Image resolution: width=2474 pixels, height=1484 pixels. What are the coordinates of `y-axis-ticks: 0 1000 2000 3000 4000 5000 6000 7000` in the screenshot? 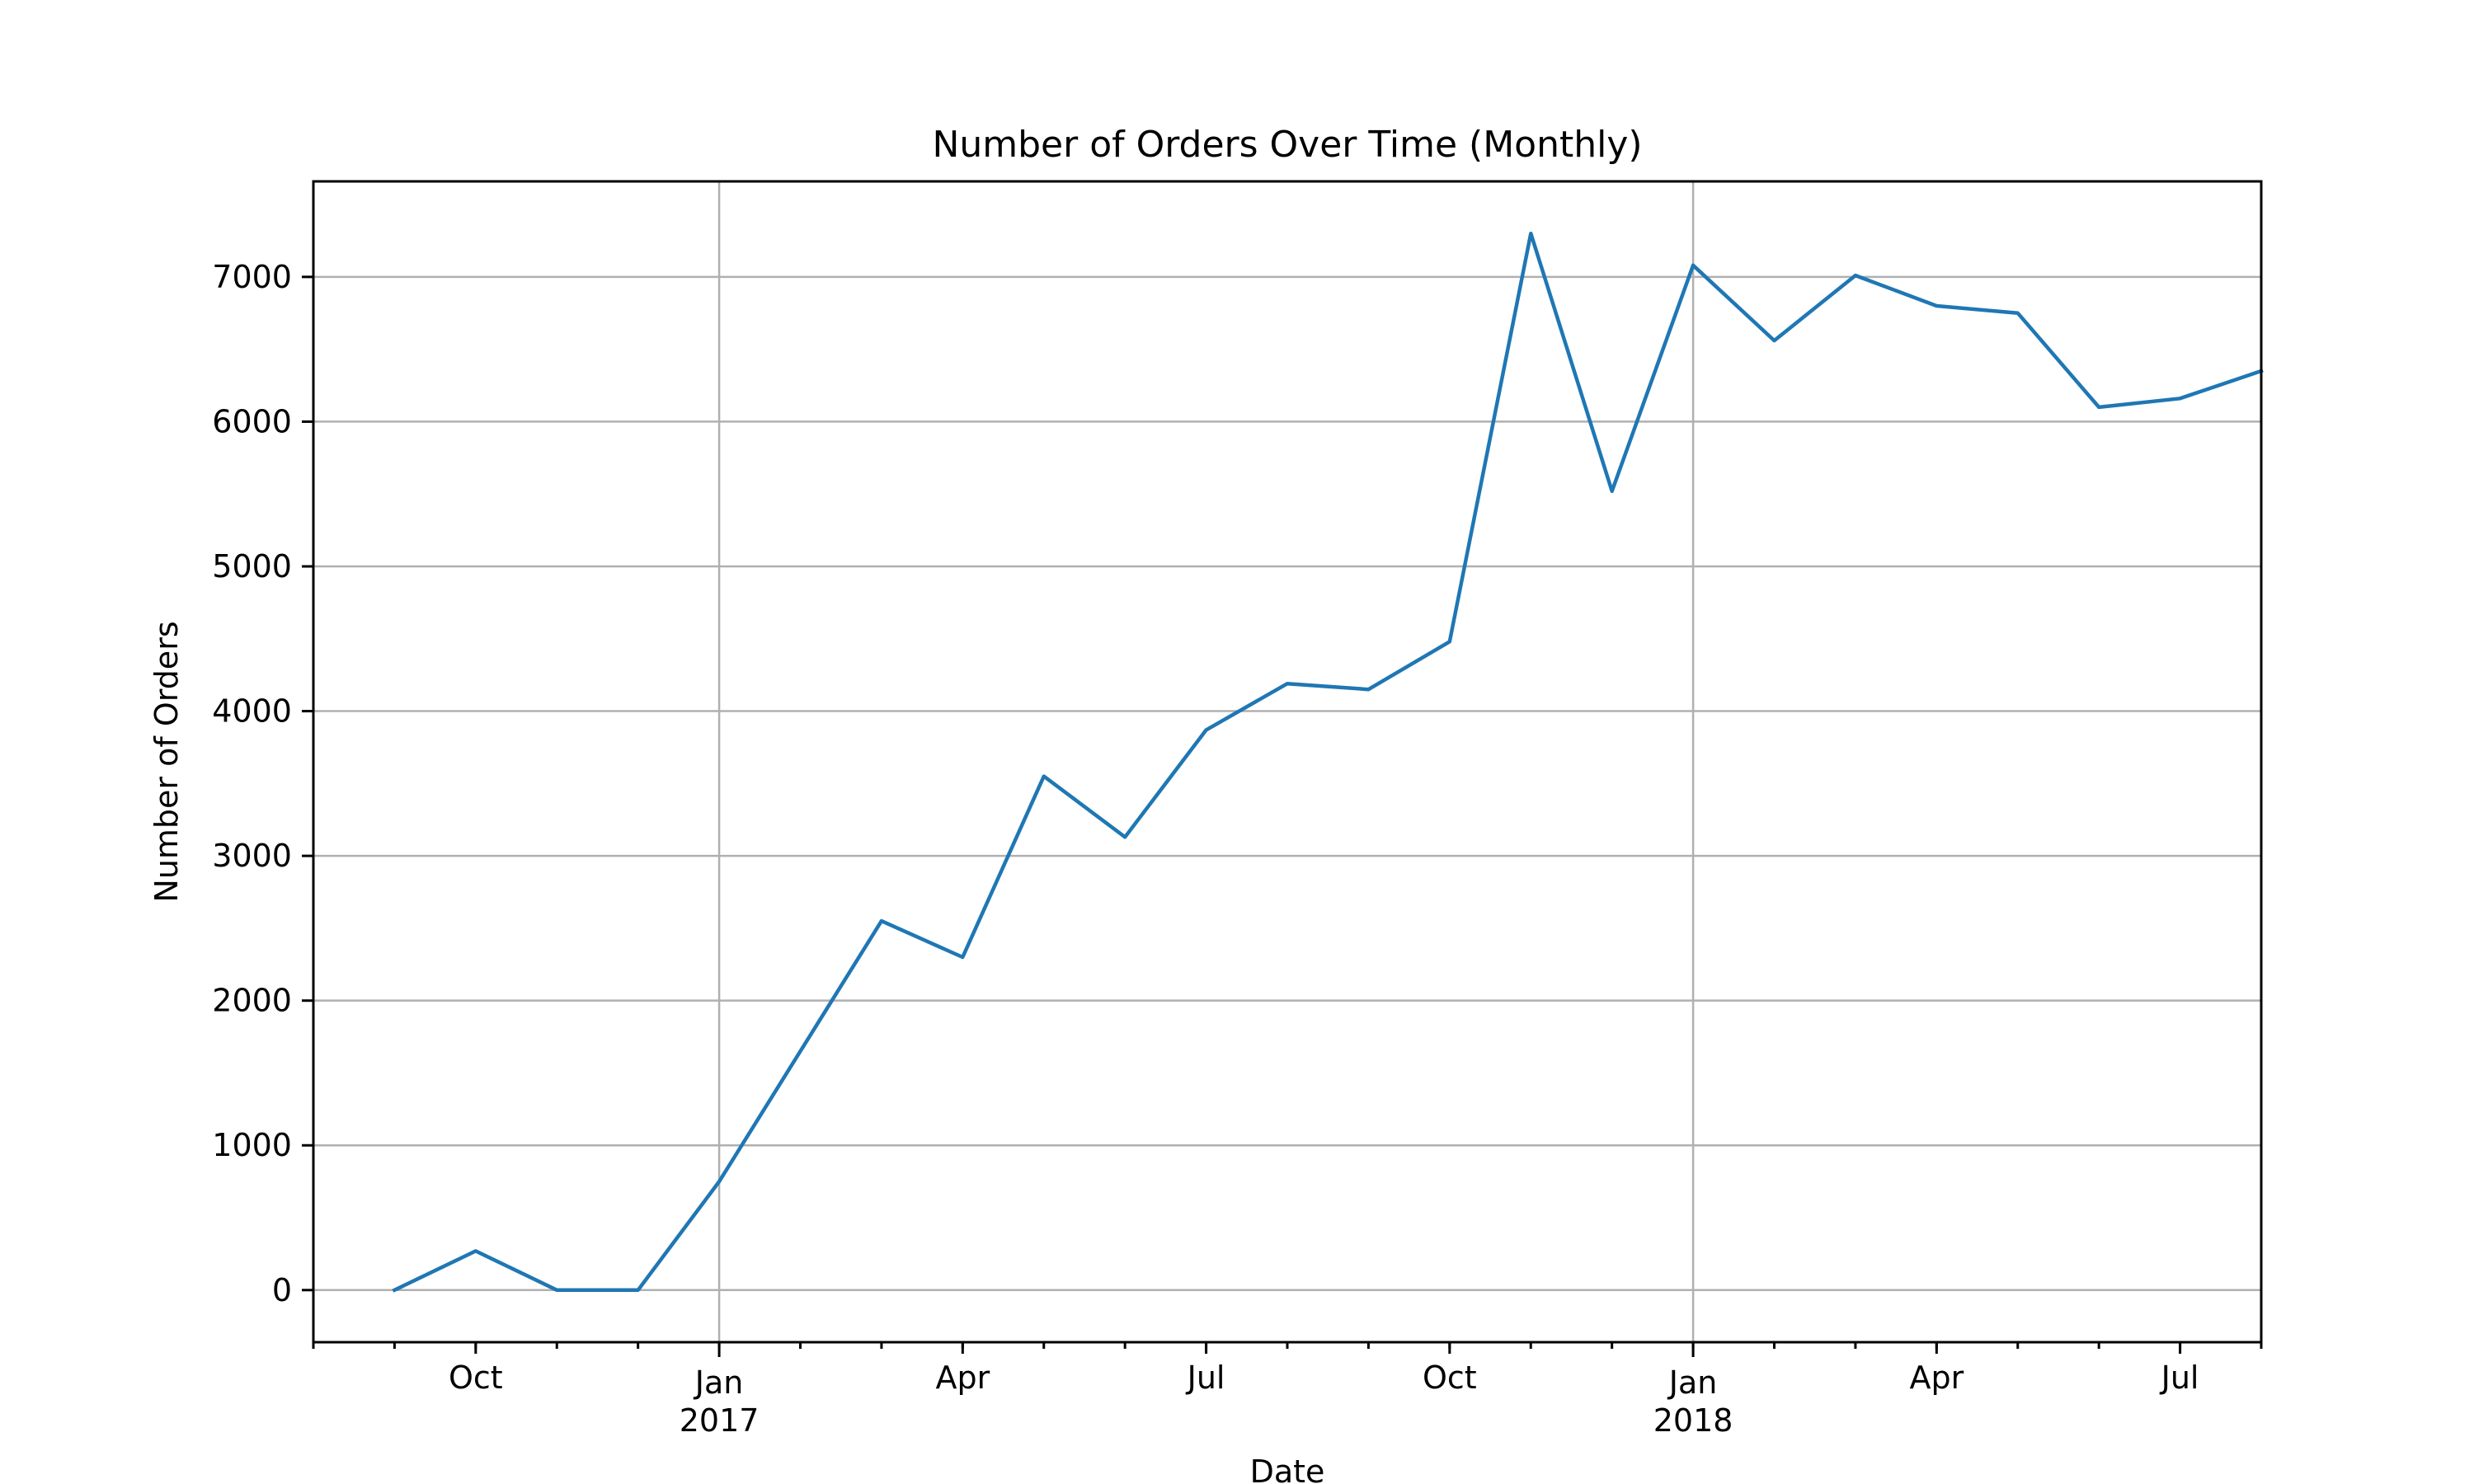 It's located at (262, 783).